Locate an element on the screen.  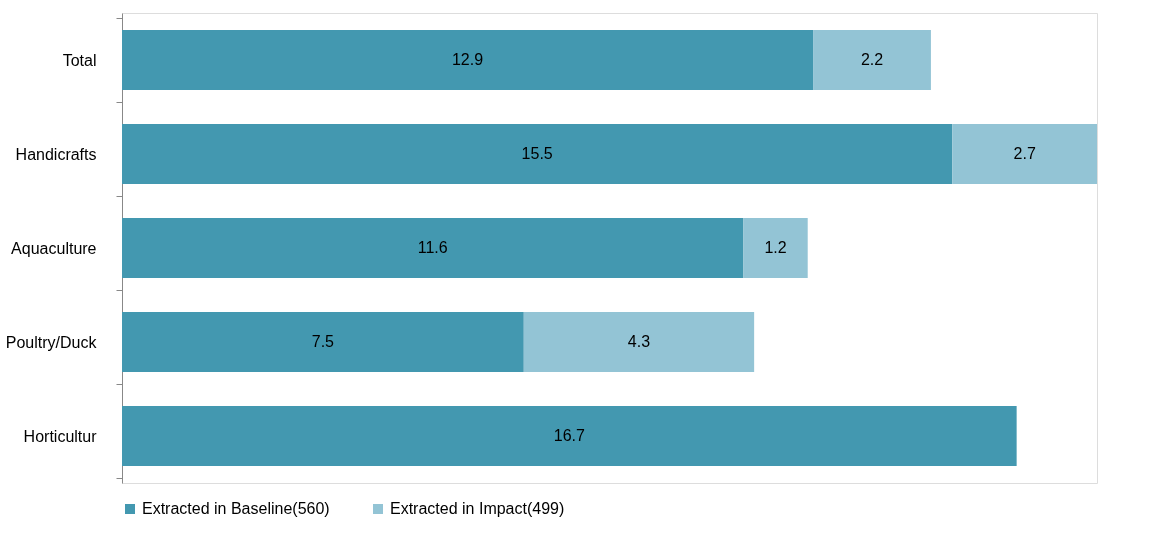
data-label: 7.5 is located at coordinates (323, 341).